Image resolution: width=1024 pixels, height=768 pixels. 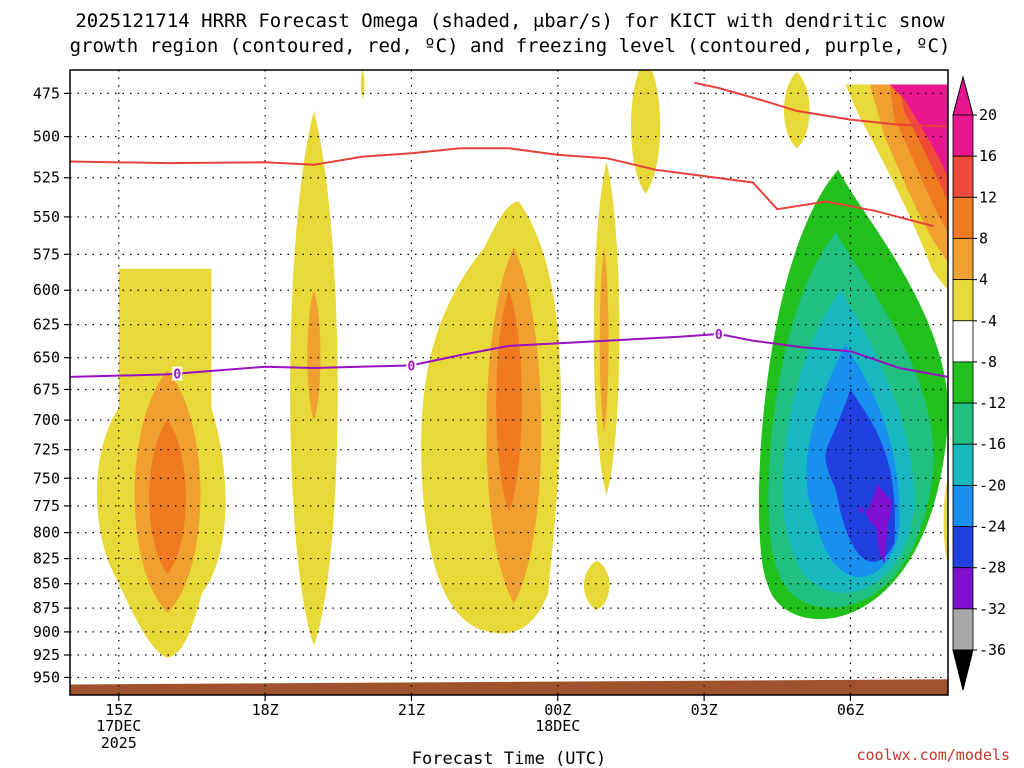 What do you see at coordinates (983, 280) in the screenshot?
I see `colorbar-label: 4` at bounding box center [983, 280].